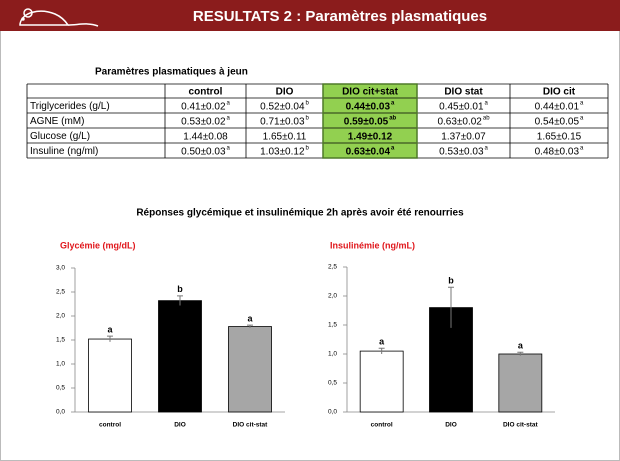 The width and height of the screenshot is (620, 461). I want to click on table-cell: 1.65±0.15, so click(559, 136).